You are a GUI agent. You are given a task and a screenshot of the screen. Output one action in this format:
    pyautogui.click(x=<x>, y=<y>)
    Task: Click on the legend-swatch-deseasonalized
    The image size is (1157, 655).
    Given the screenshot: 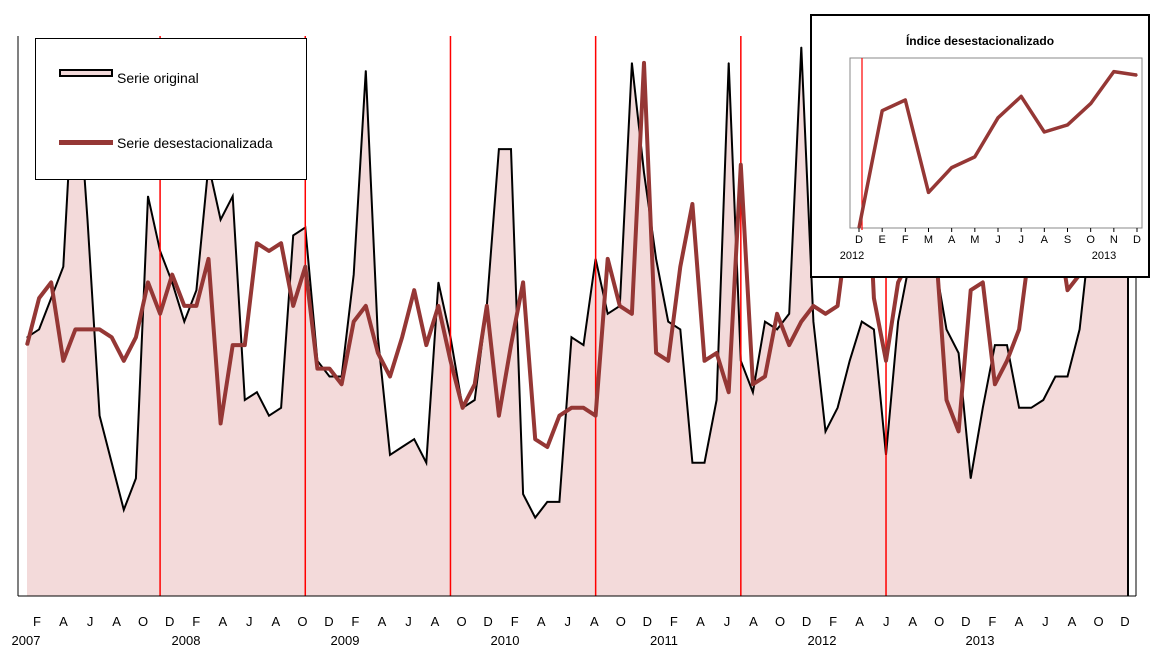 What is the action you would take?
    pyautogui.click(x=86, y=142)
    